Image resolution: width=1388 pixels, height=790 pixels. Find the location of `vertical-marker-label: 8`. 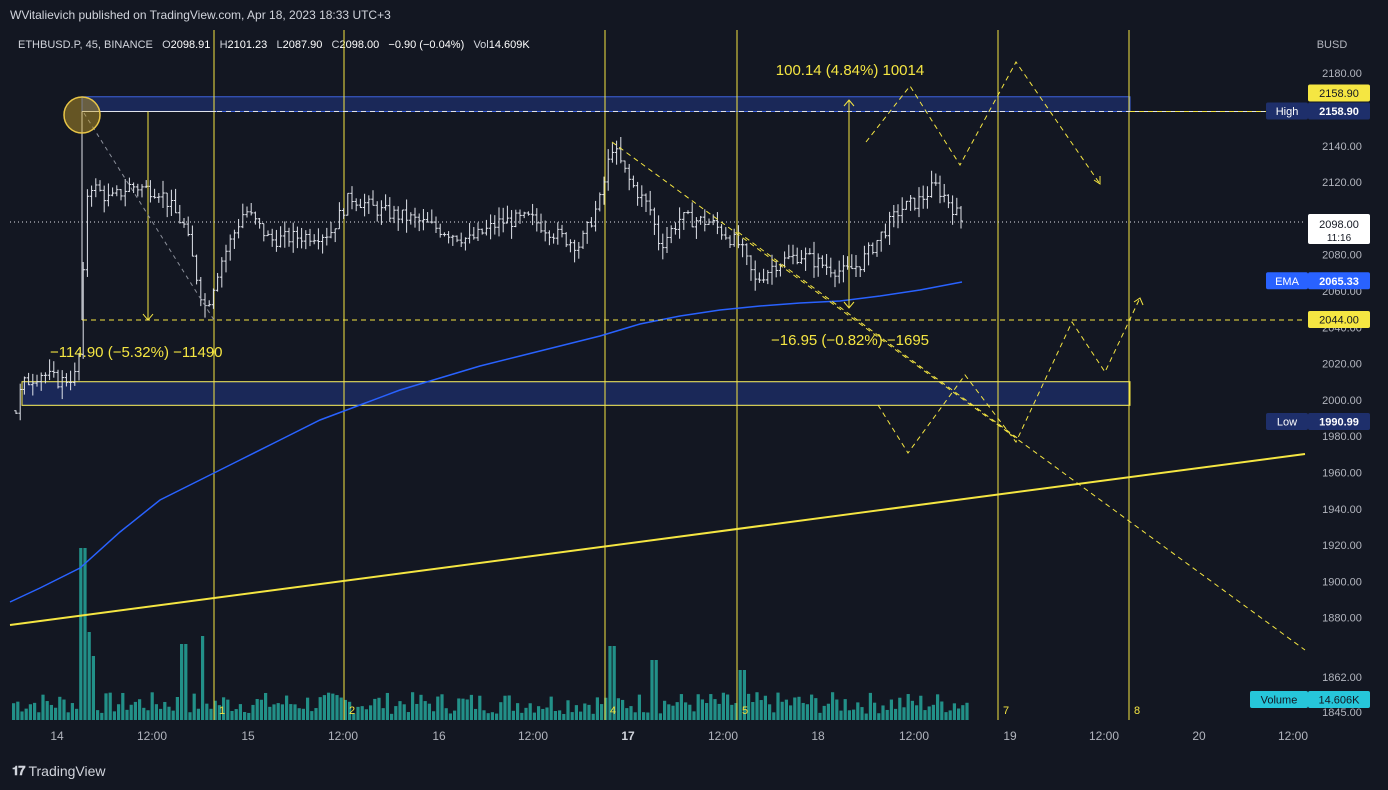

vertical-marker-label: 8 is located at coordinates (1137, 711).